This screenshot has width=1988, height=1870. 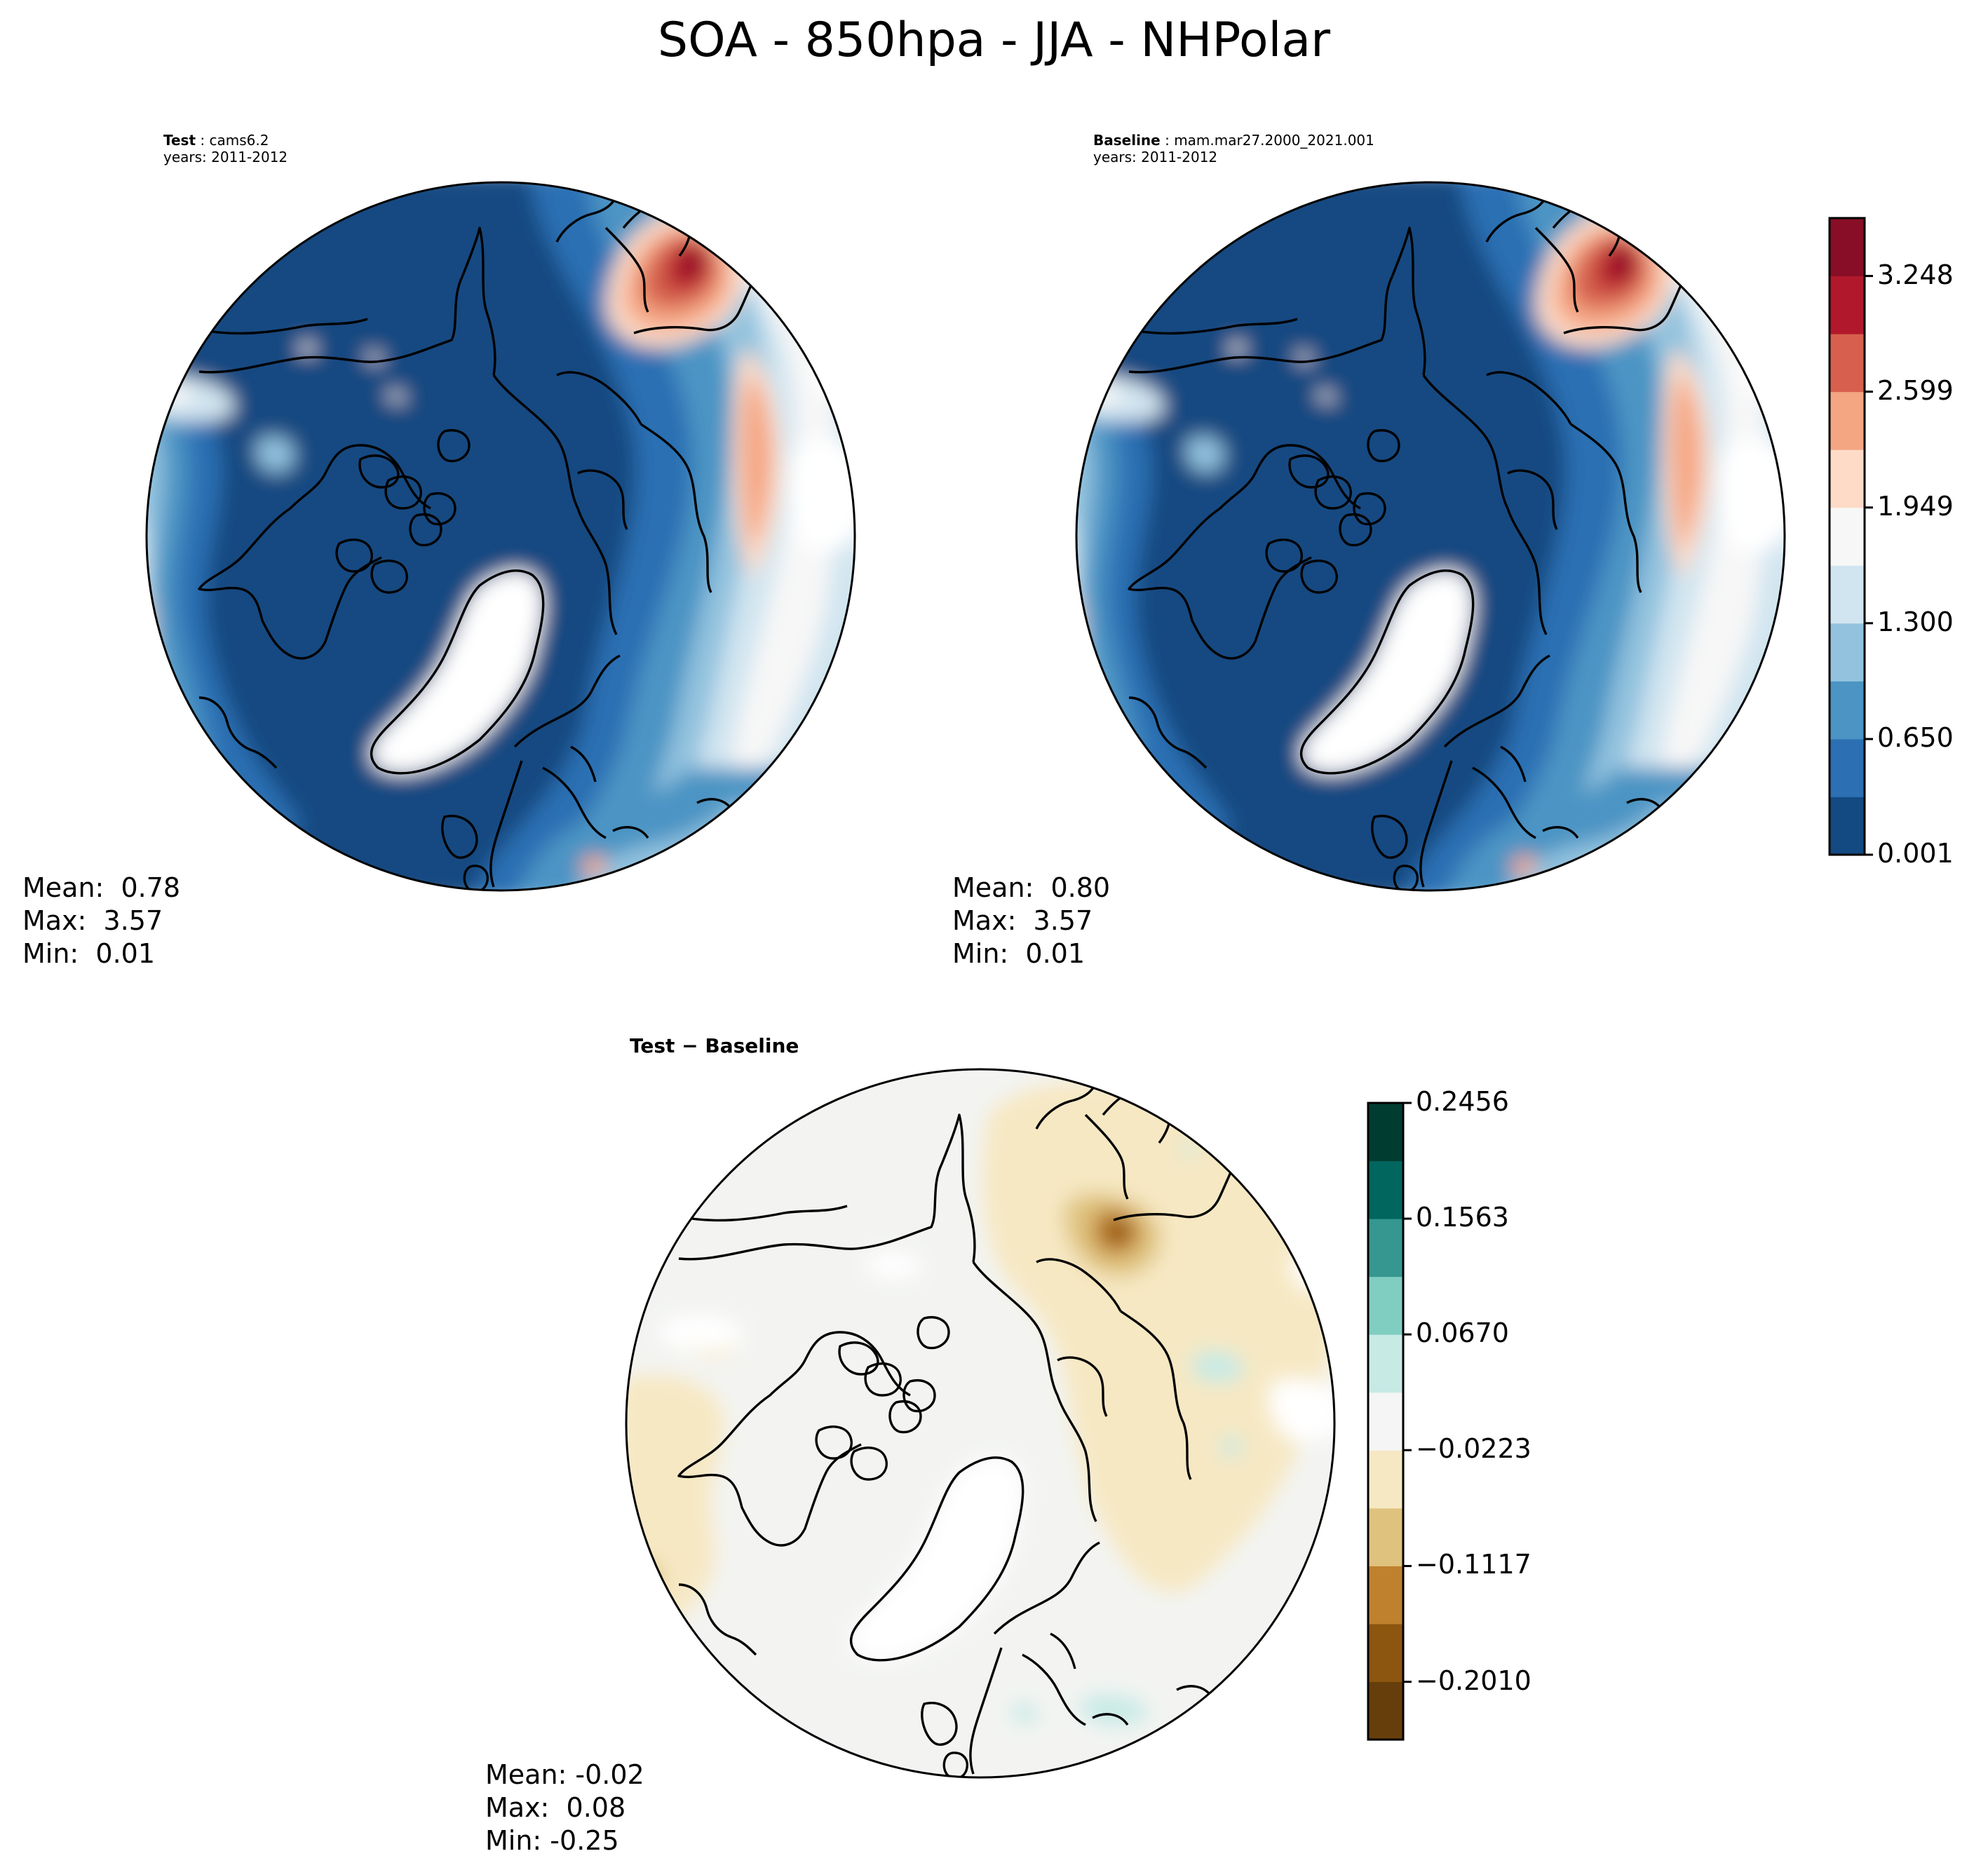 I want to click on diff-colorbar-tick-label: 0.2456, so click(x=1463, y=1101).